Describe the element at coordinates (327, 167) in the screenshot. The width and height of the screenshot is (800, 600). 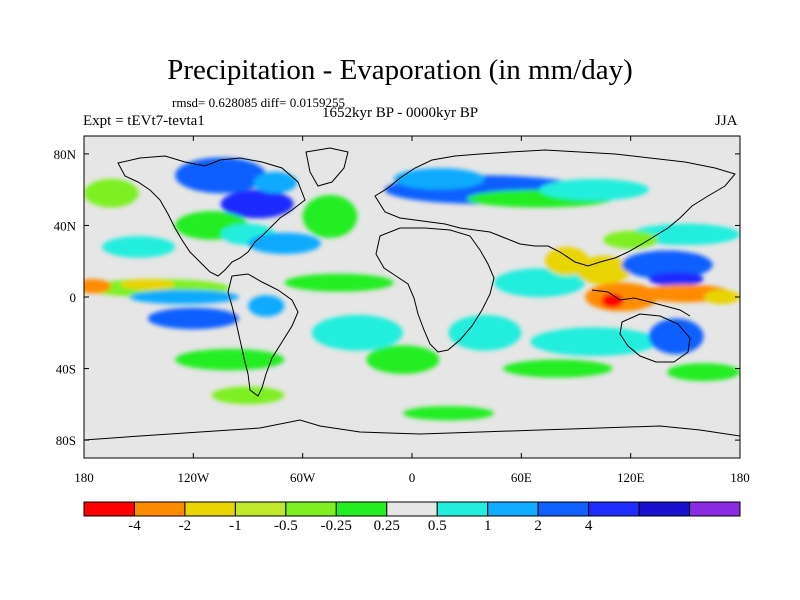
I see `coast-greenland` at that location.